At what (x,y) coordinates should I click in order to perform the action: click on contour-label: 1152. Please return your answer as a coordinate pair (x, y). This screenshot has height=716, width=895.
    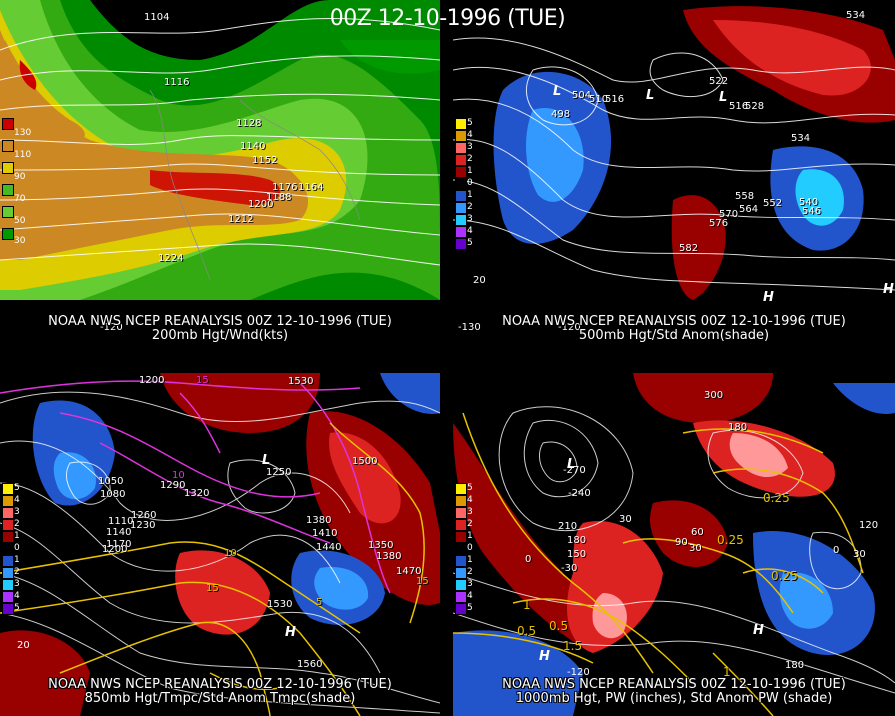
    Looking at the image, I should click on (265, 160).